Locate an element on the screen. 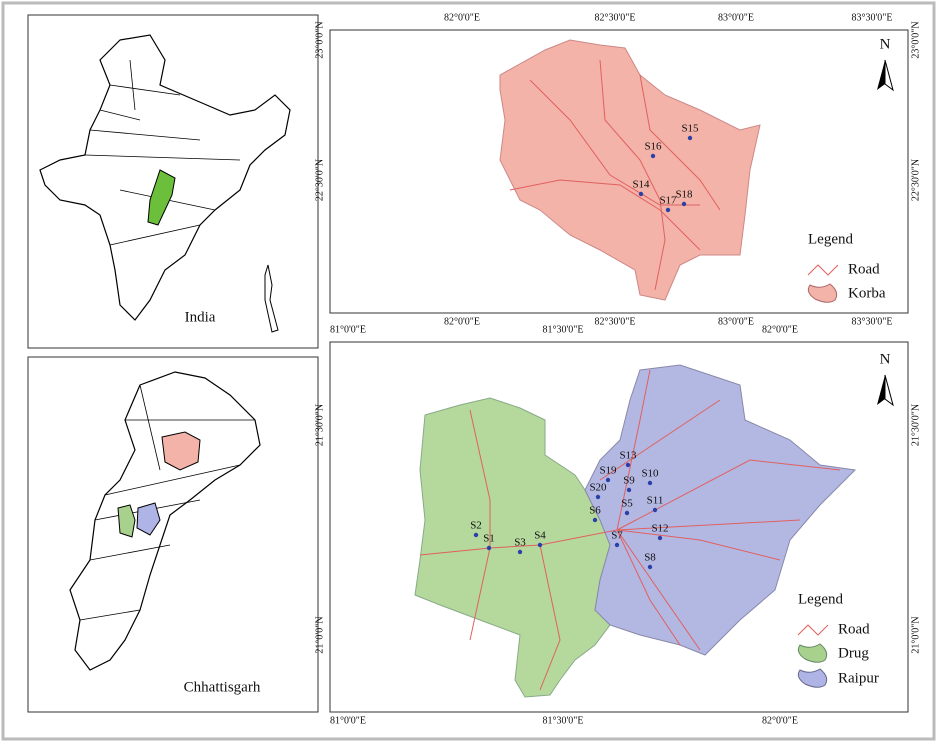 The image size is (937, 742). chhattisgarh-outline is located at coordinates (165, 521).